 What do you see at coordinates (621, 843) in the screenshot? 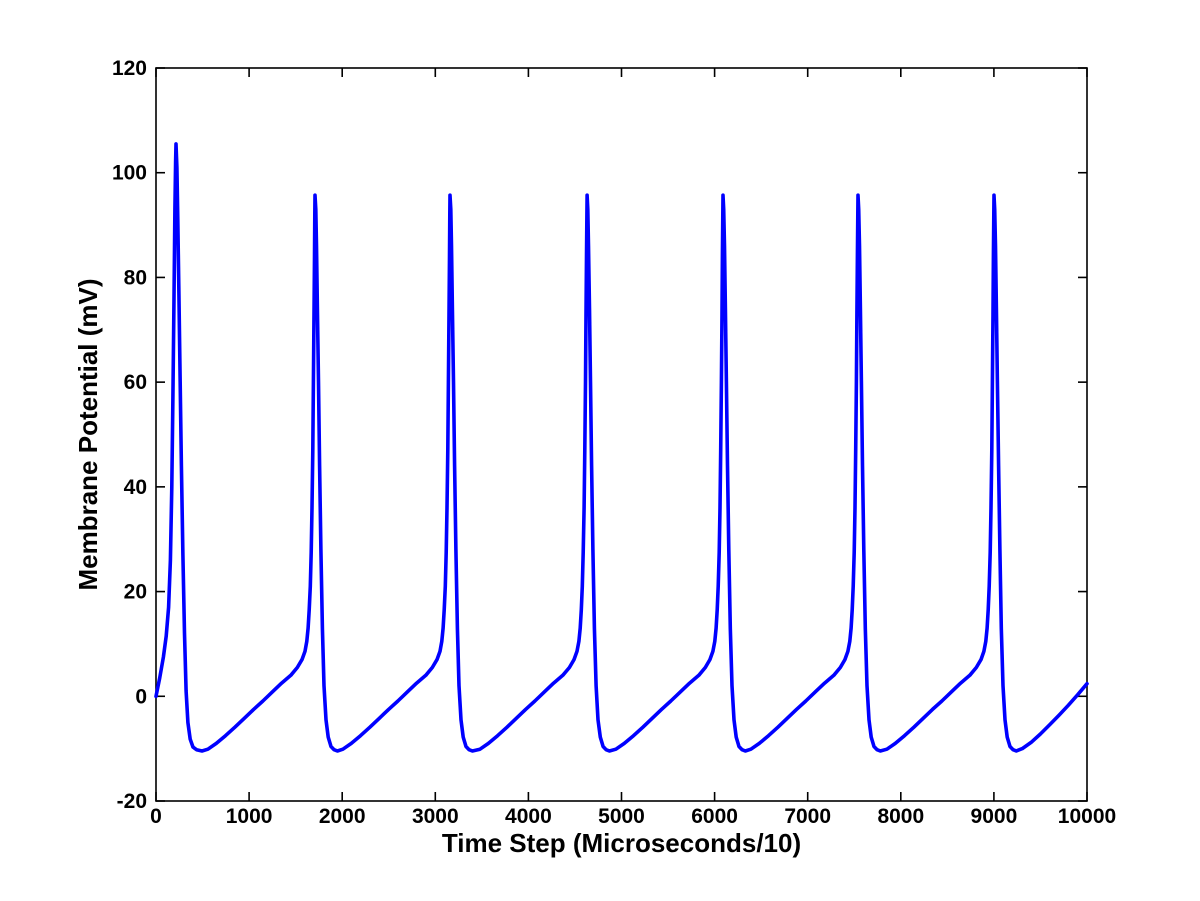
I see `x-axis-label: Time Step (Microseconds/10)` at bounding box center [621, 843].